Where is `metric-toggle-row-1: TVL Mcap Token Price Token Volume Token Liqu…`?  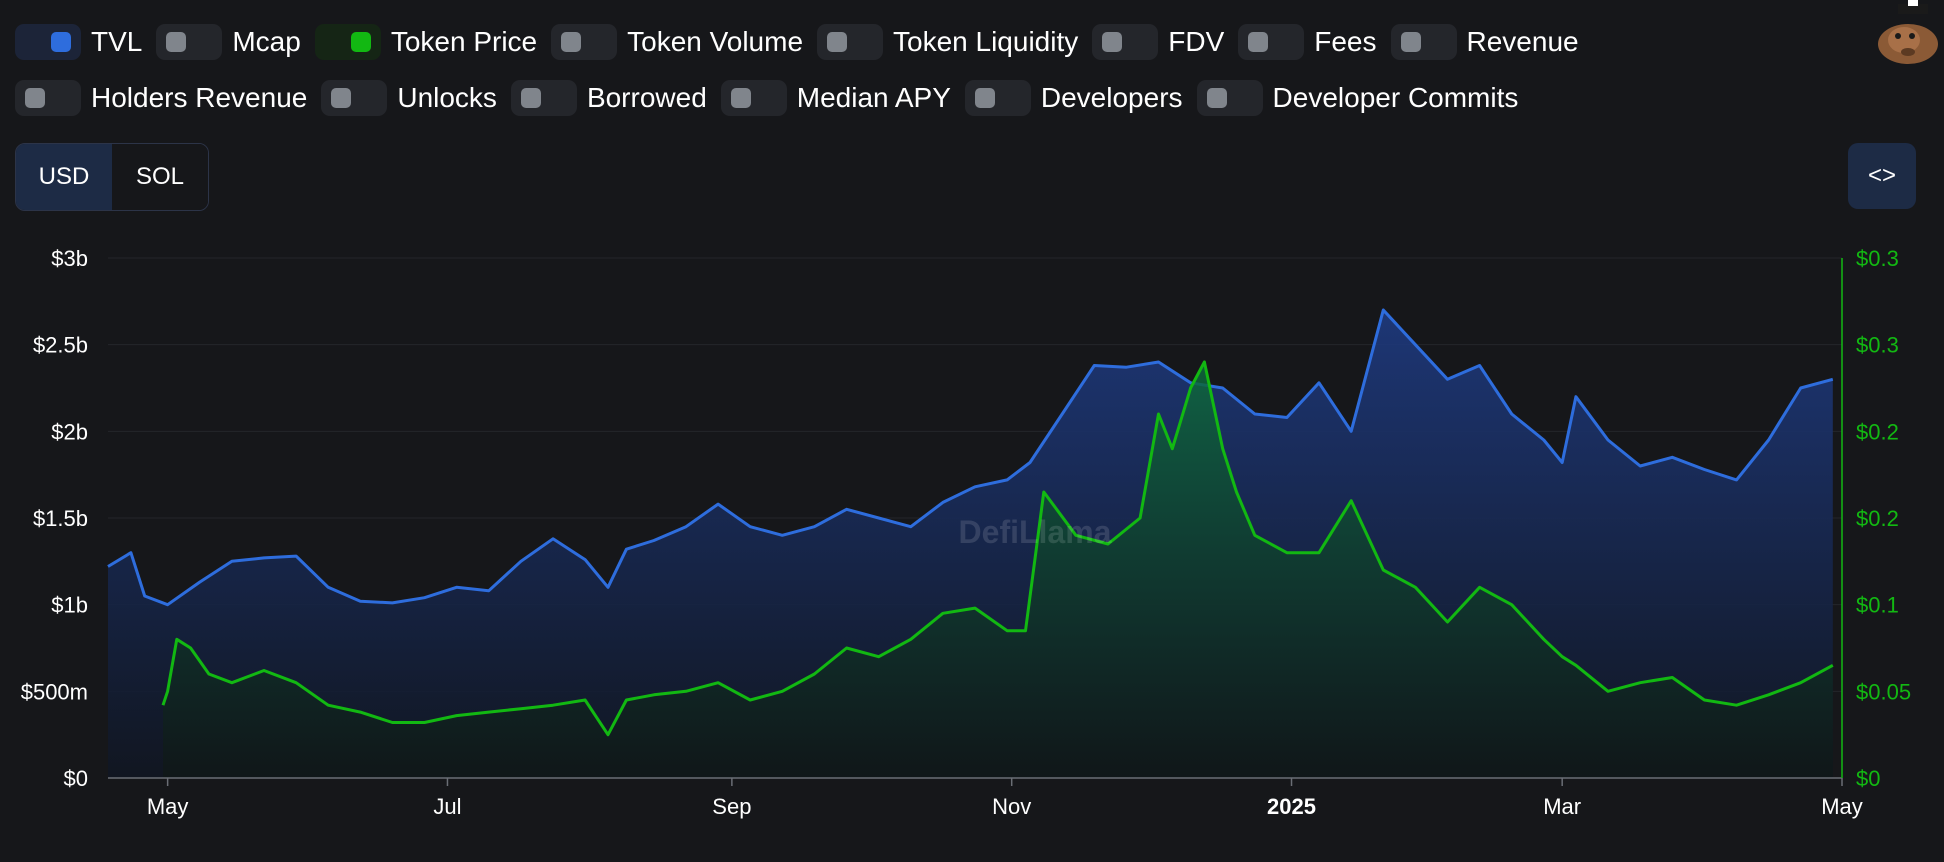
metric-toggle-row-1: TVL Mcap Token Price Token Volume Token Liqu… is located at coordinates (935, 42).